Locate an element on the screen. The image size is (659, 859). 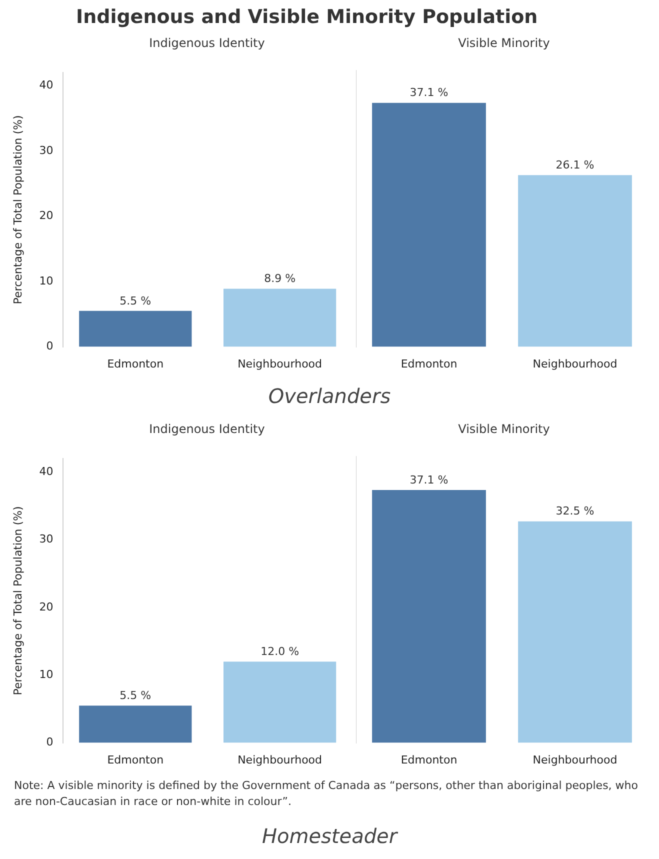
text: Homesteader is located at coordinates (330, 836).